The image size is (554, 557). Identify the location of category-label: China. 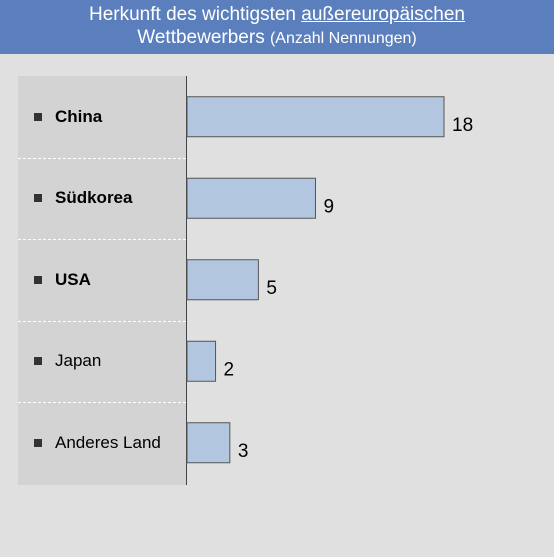
(102, 117).